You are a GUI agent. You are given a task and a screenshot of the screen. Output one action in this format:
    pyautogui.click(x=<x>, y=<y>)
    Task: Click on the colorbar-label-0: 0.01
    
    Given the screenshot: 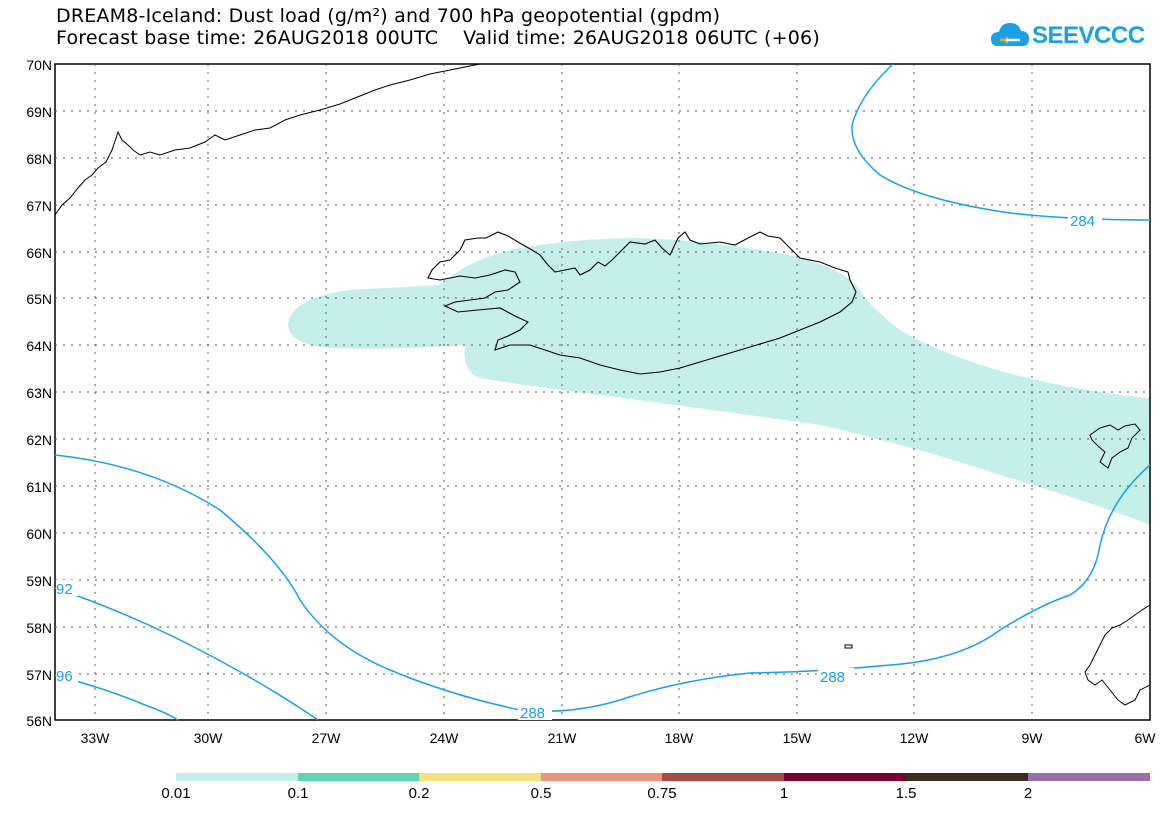 What is the action you would take?
    pyautogui.click(x=176, y=793)
    